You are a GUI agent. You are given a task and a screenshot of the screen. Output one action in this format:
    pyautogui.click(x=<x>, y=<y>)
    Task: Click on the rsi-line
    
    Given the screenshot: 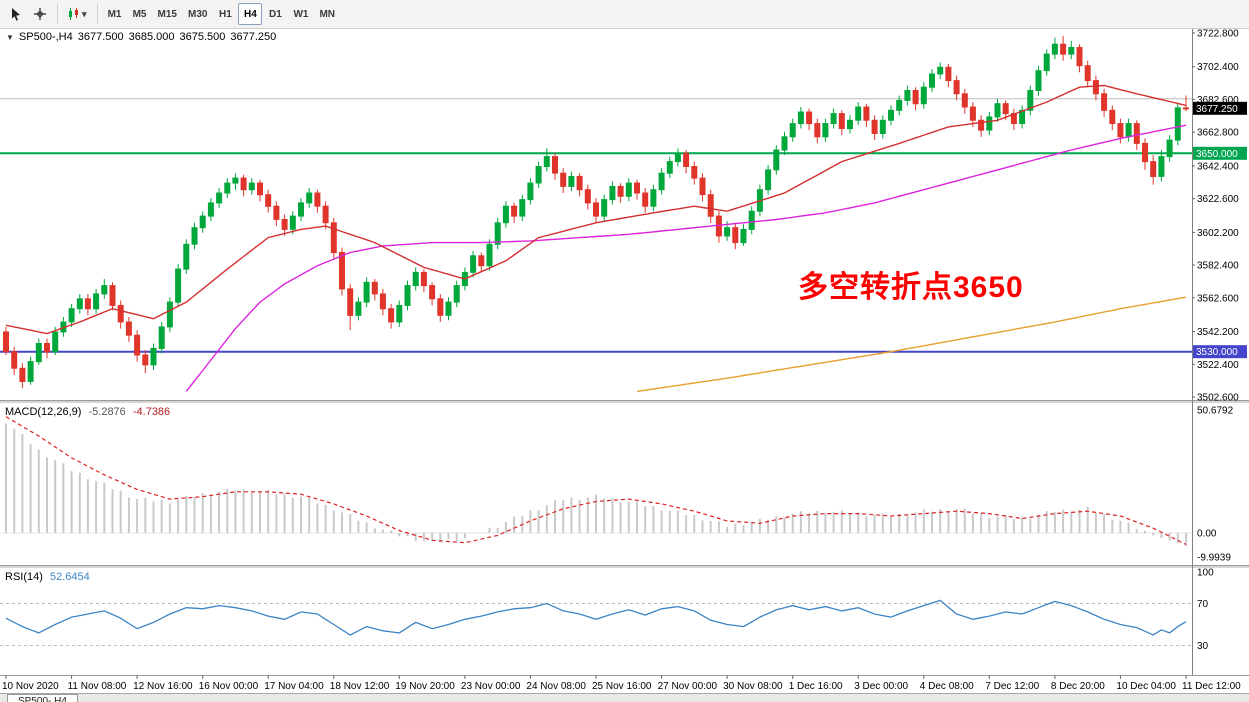 What is the action you would take?
    pyautogui.click(x=596, y=617)
    